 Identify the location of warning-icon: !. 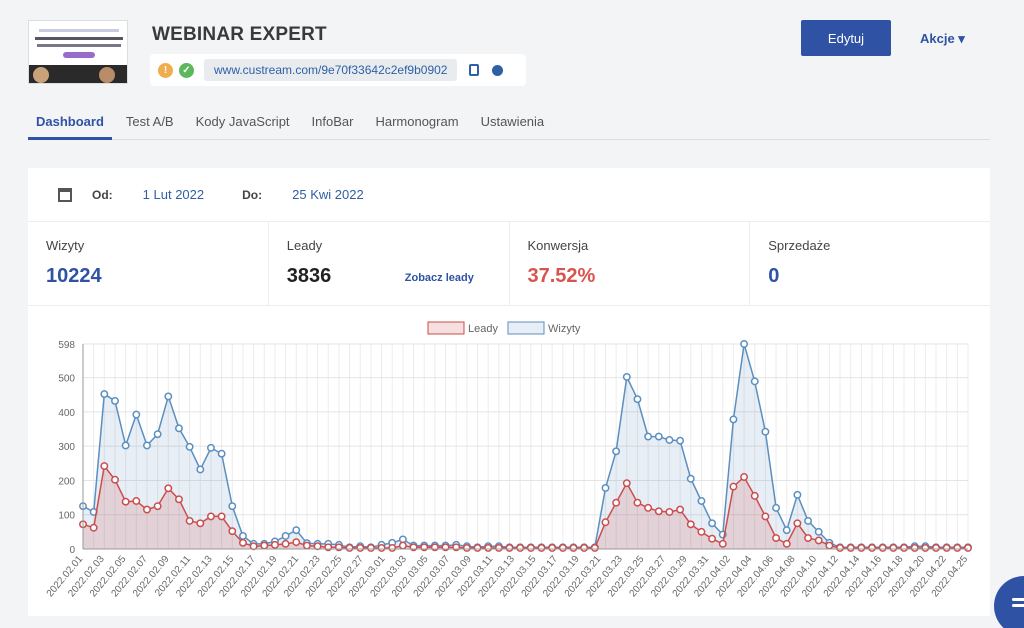
(165, 70).